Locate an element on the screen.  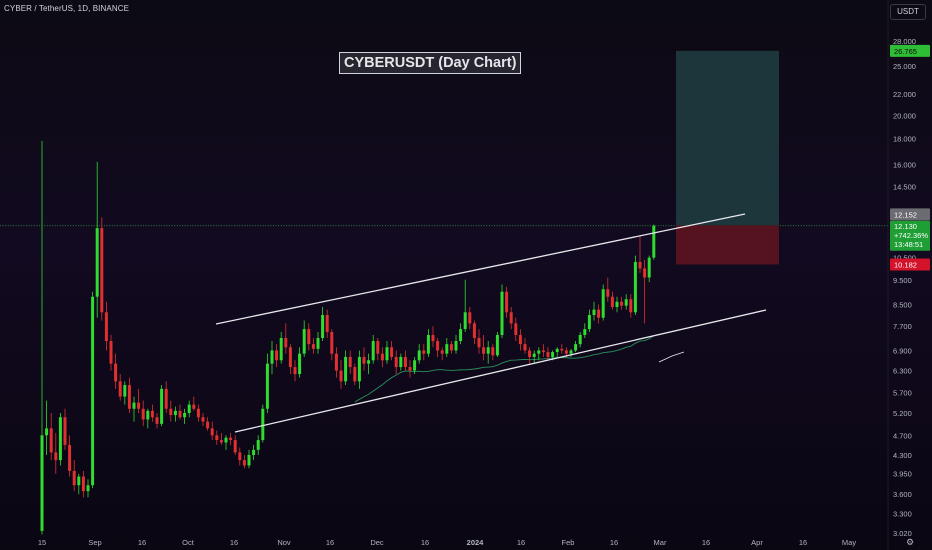
channel-lower-line is located at coordinates (500, 371).